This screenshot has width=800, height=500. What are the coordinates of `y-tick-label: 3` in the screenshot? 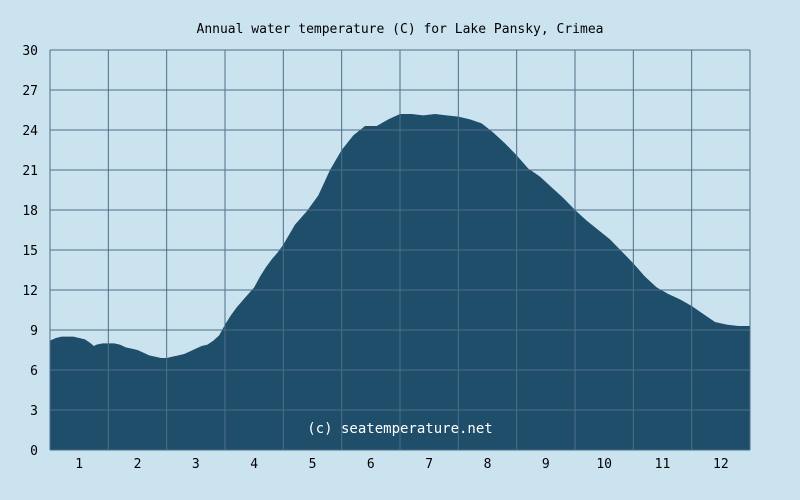 It's located at (34, 411).